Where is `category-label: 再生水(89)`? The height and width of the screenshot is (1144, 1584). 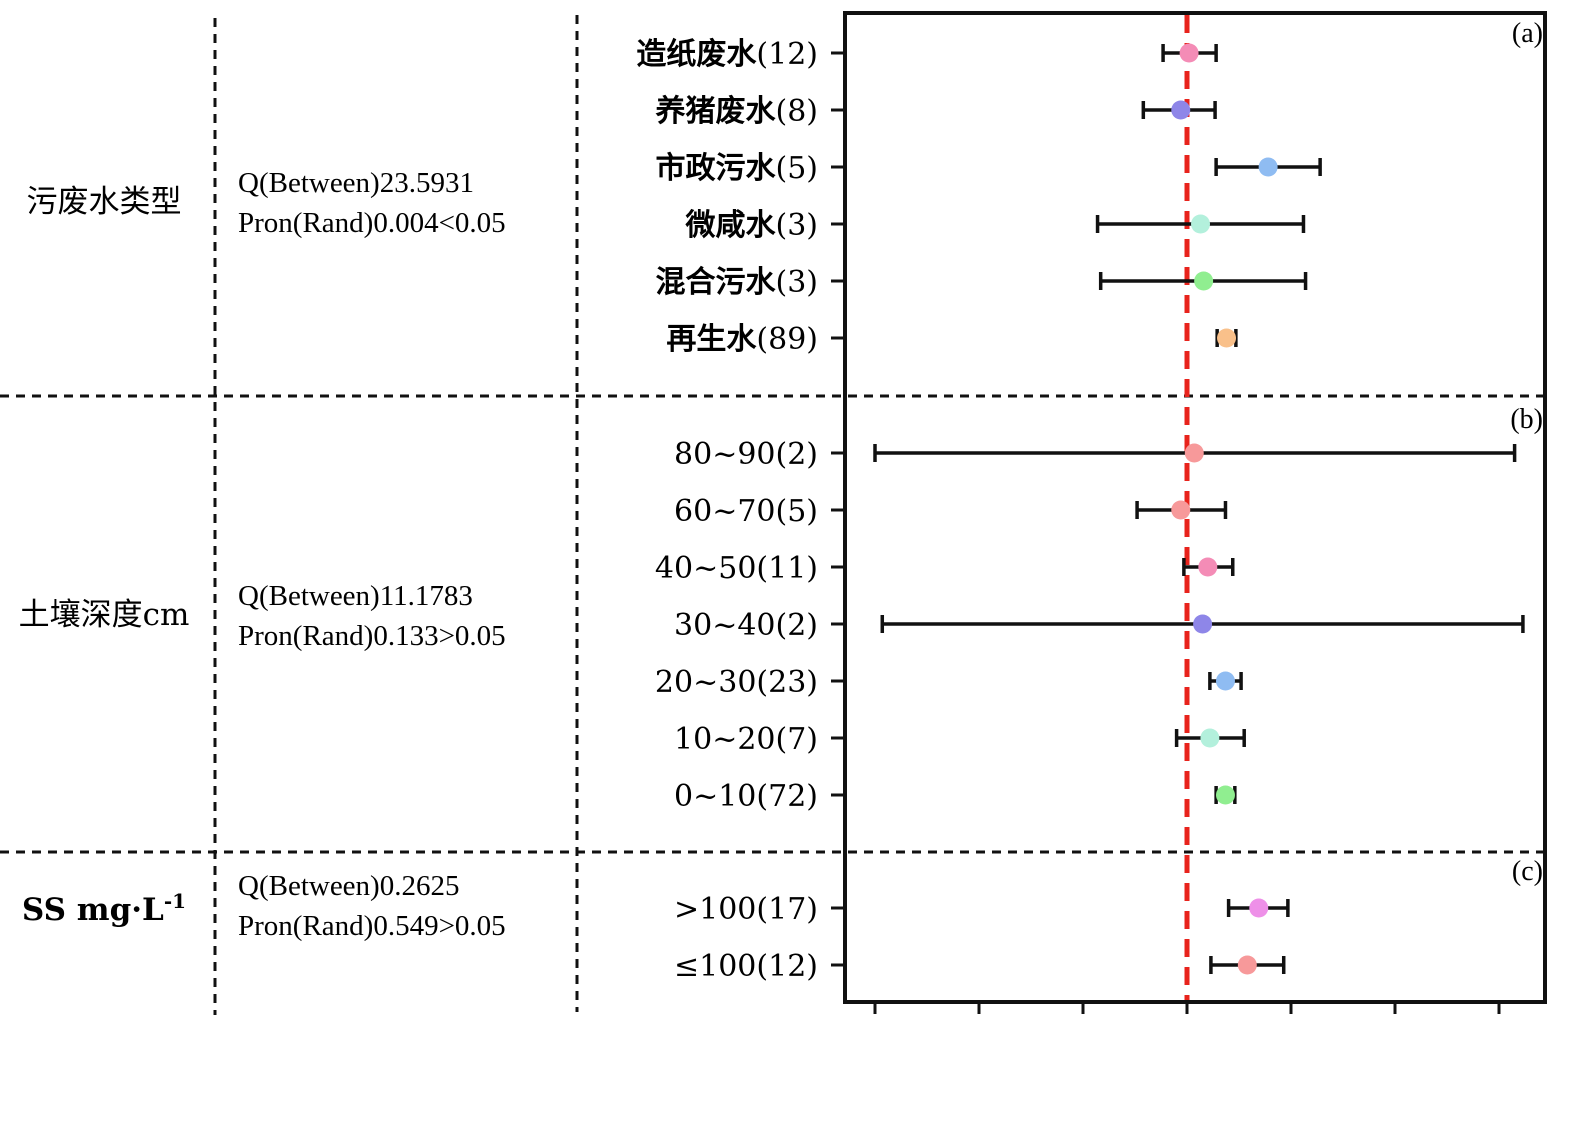
category-label: 再生水(89) is located at coordinates (742, 339).